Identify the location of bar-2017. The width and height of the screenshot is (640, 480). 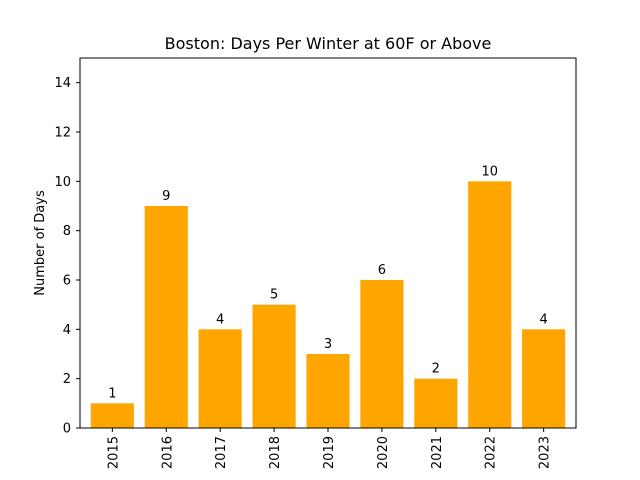
(220, 378).